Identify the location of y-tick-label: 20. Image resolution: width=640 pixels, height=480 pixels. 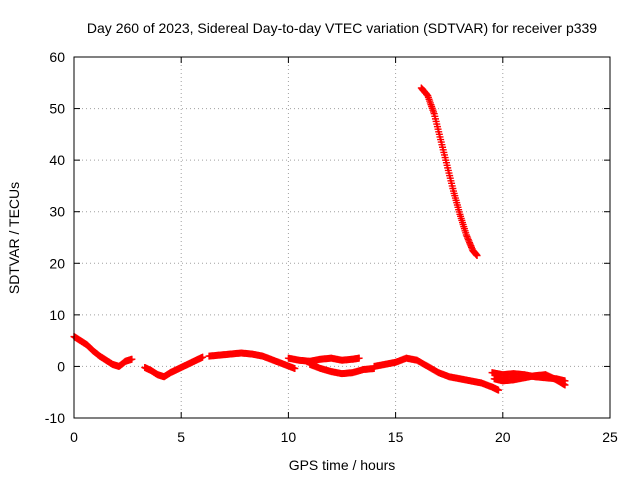
(57, 263).